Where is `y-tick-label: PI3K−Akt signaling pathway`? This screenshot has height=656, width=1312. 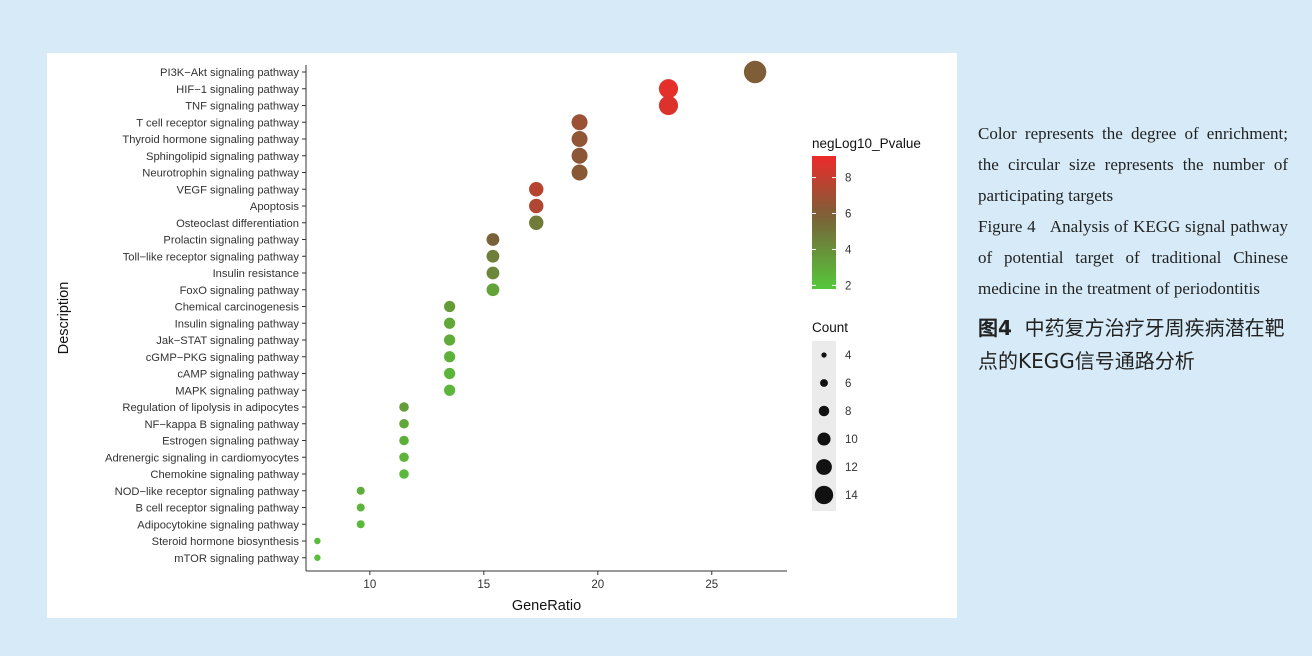 y-tick-label: PI3K−Akt signaling pathway is located at coordinates (229, 73).